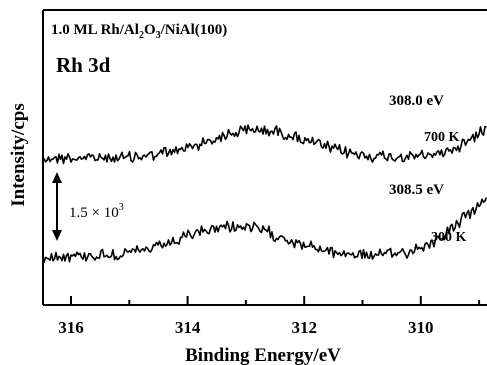  I want to click on peak-label-700k: 308.0 eV, so click(416, 101).